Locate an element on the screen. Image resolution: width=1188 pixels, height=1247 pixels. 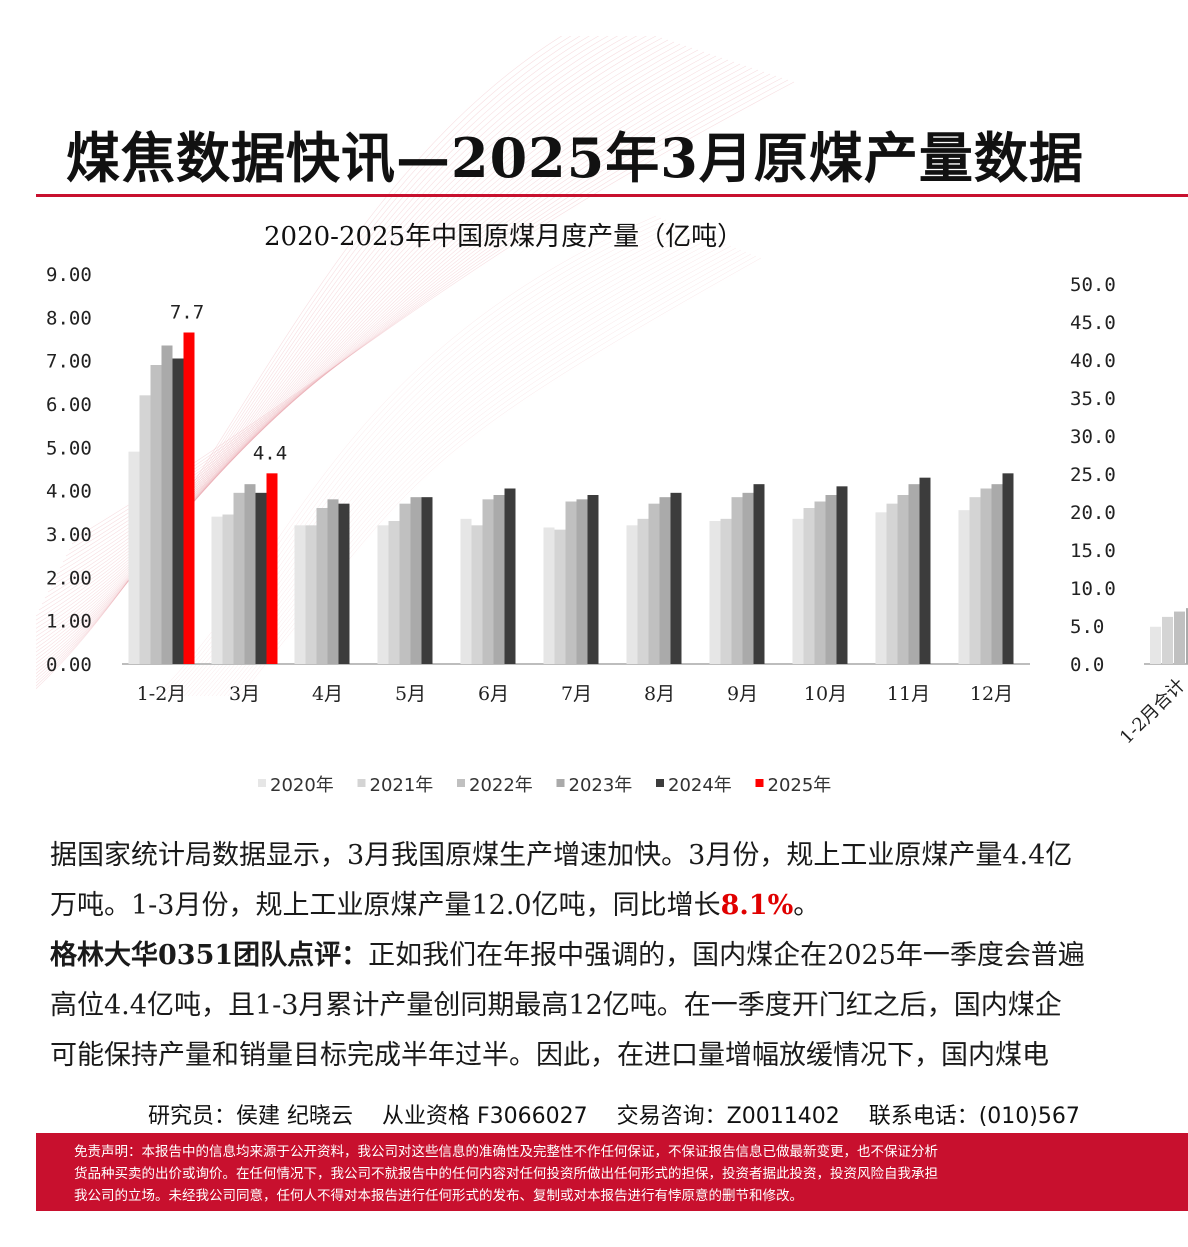
p1-text-b: 。 is located at coordinates (807, 905).